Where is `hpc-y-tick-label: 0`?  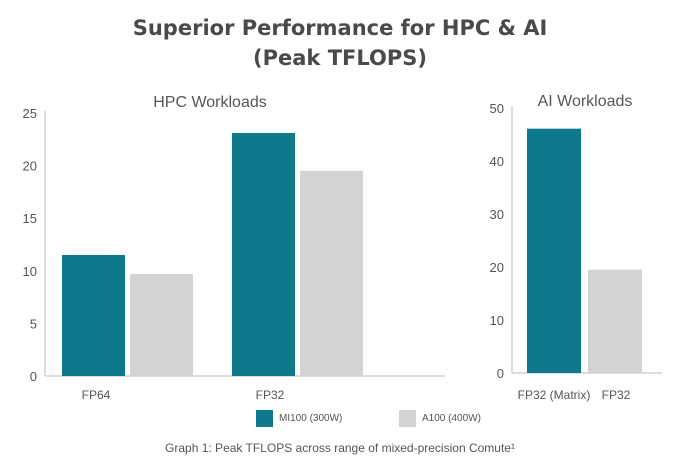
hpc-y-tick-label: 0 is located at coordinates (33, 376).